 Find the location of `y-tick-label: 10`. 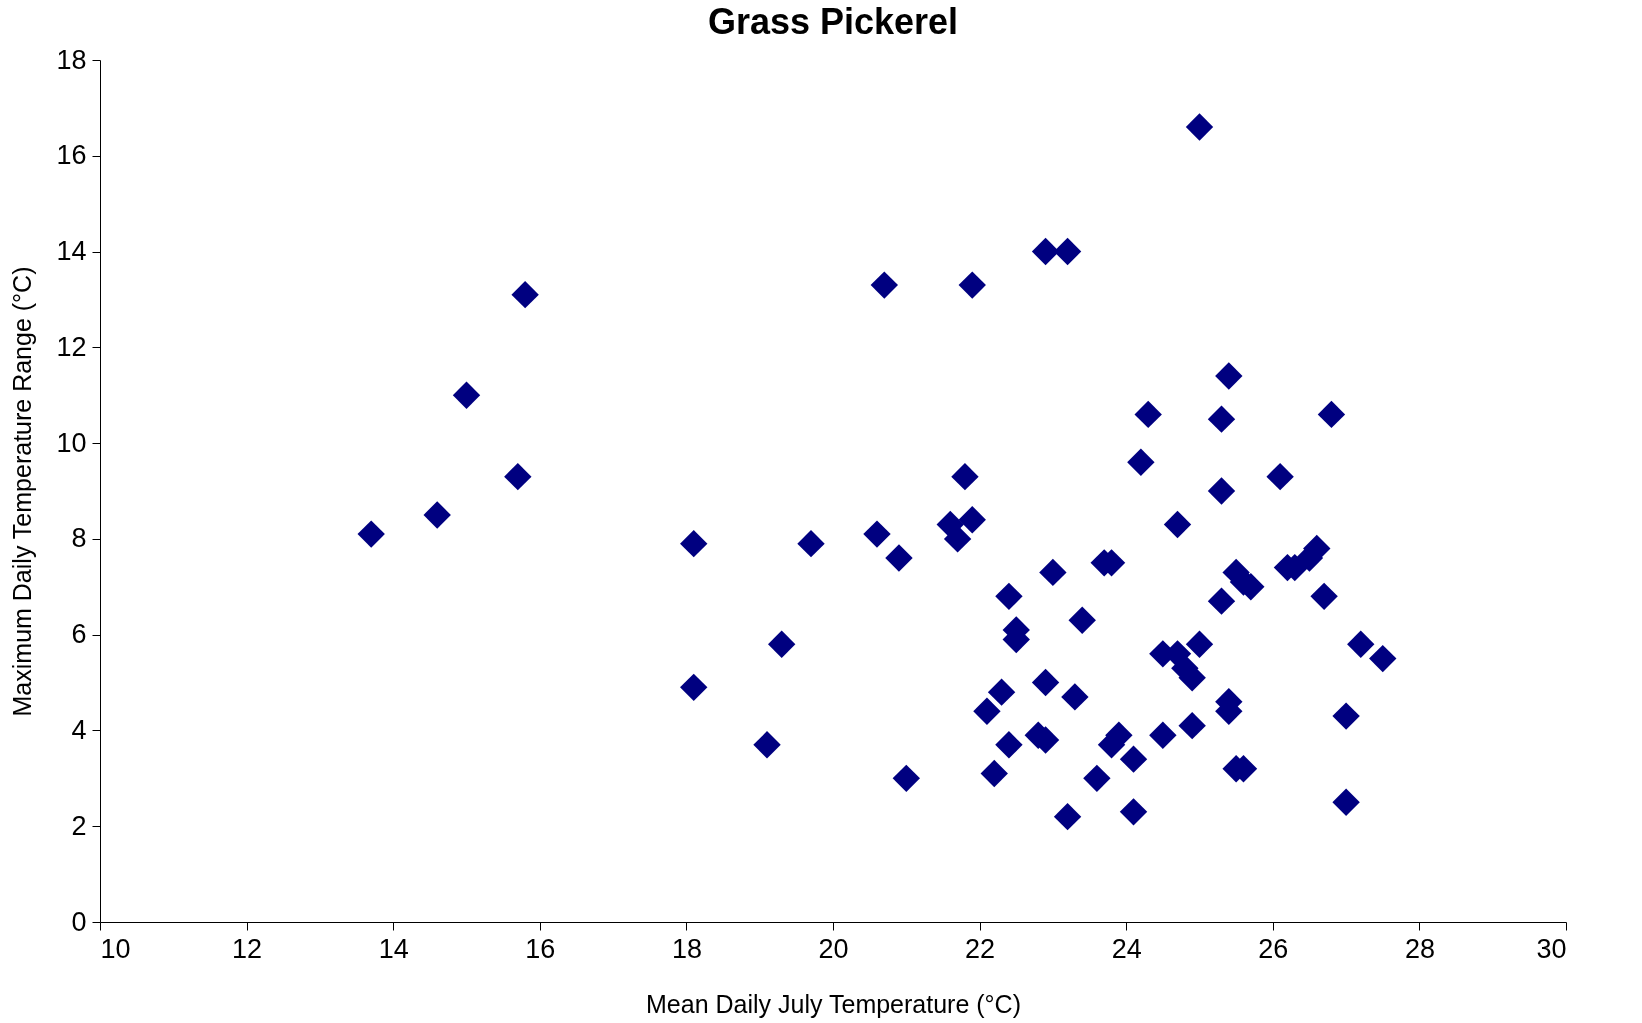

y-tick-label: 10 is located at coordinates (71, 442).